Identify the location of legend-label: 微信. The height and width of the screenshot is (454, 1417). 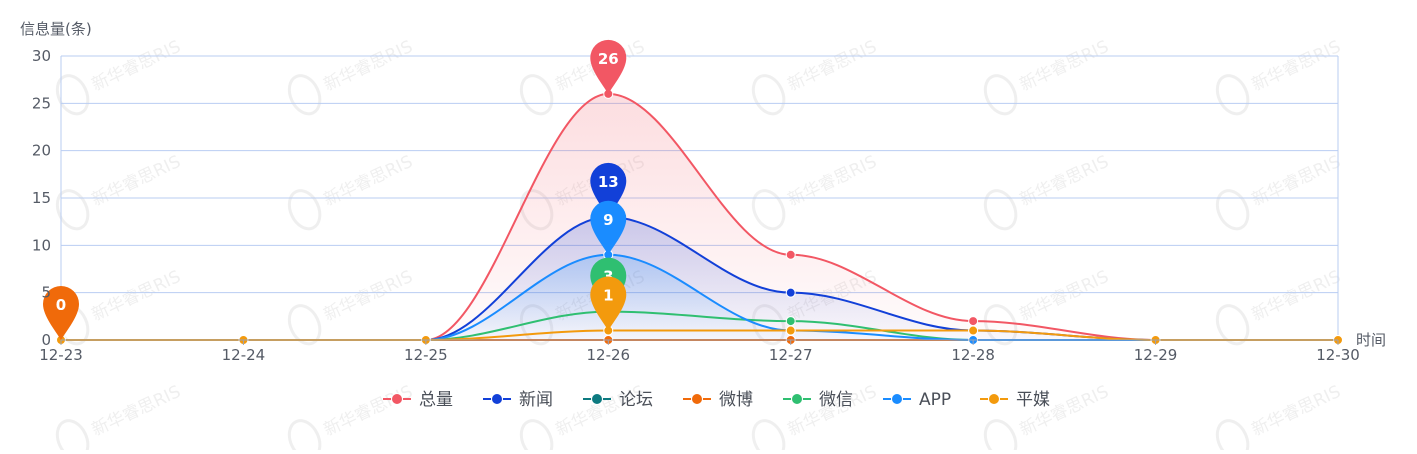
(836, 400).